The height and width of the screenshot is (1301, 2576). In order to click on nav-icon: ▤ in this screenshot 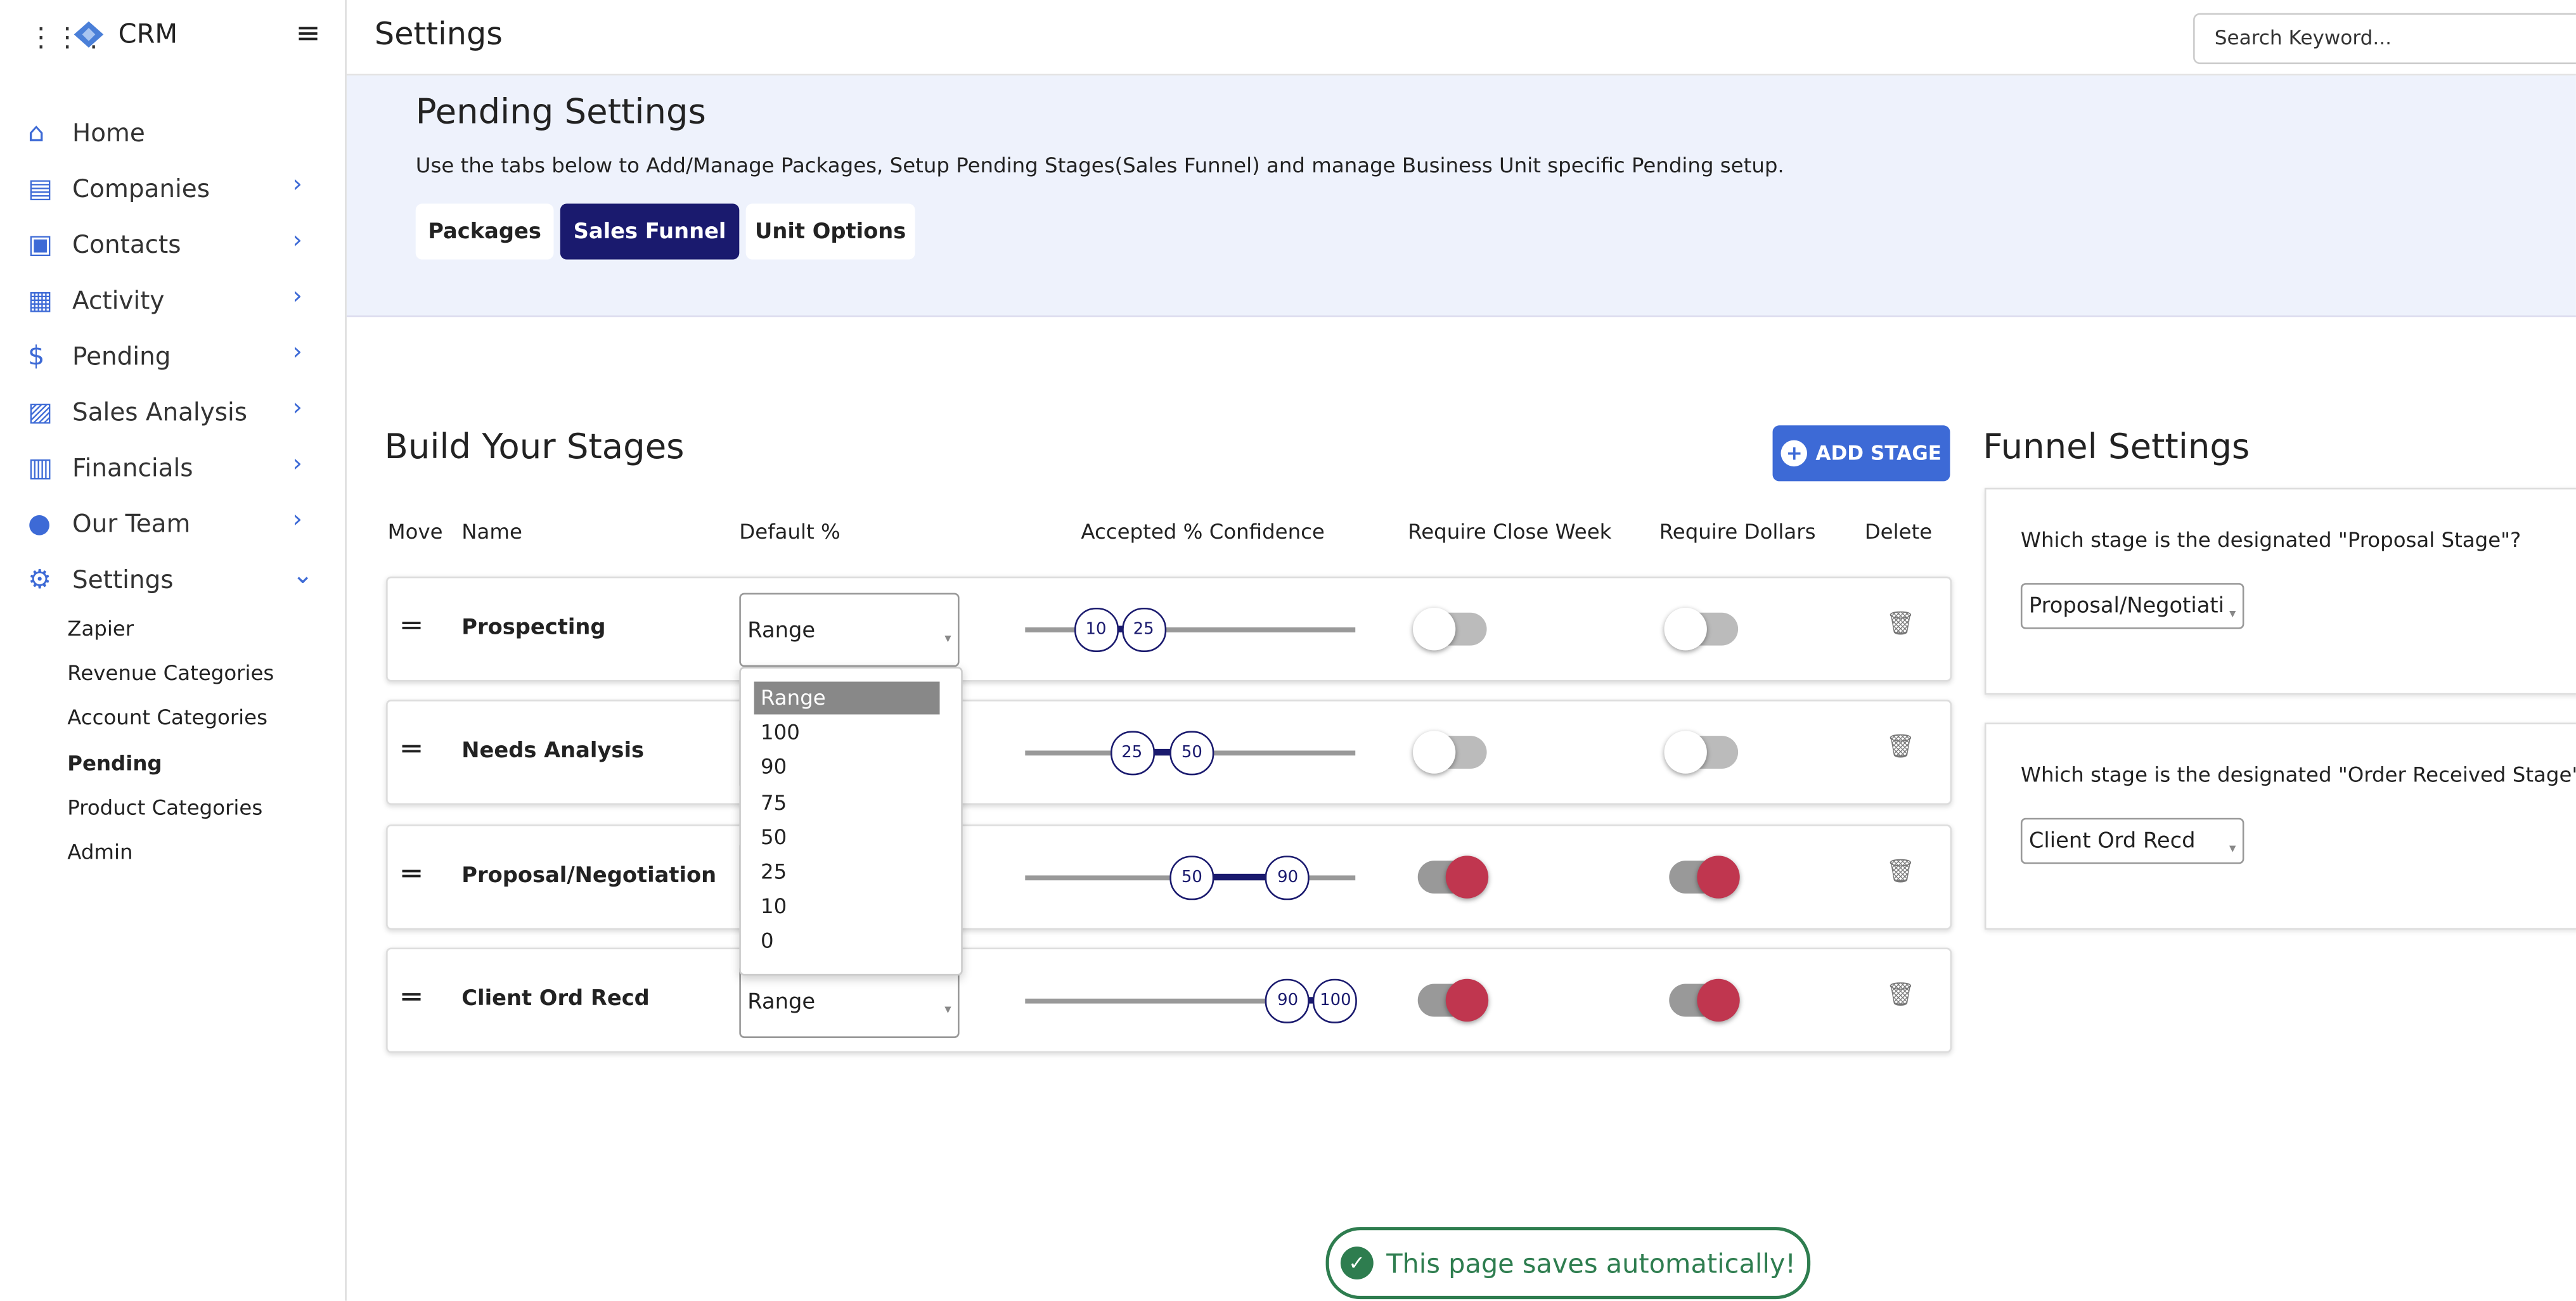, I will do `click(40, 188)`.